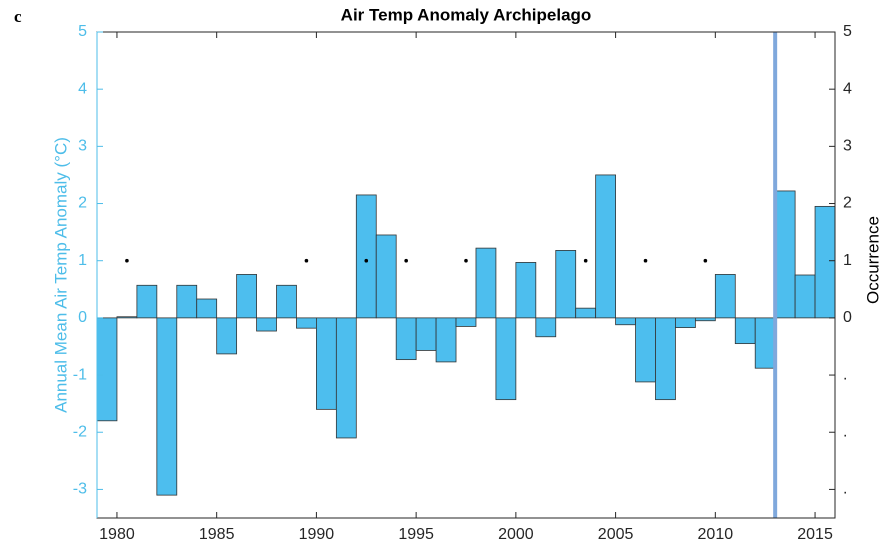 This screenshot has width=889, height=548. What do you see at coordinates (80, 374) in the screenshot?
I see `y-tick-label: -1` at bounding box center [80, 374].